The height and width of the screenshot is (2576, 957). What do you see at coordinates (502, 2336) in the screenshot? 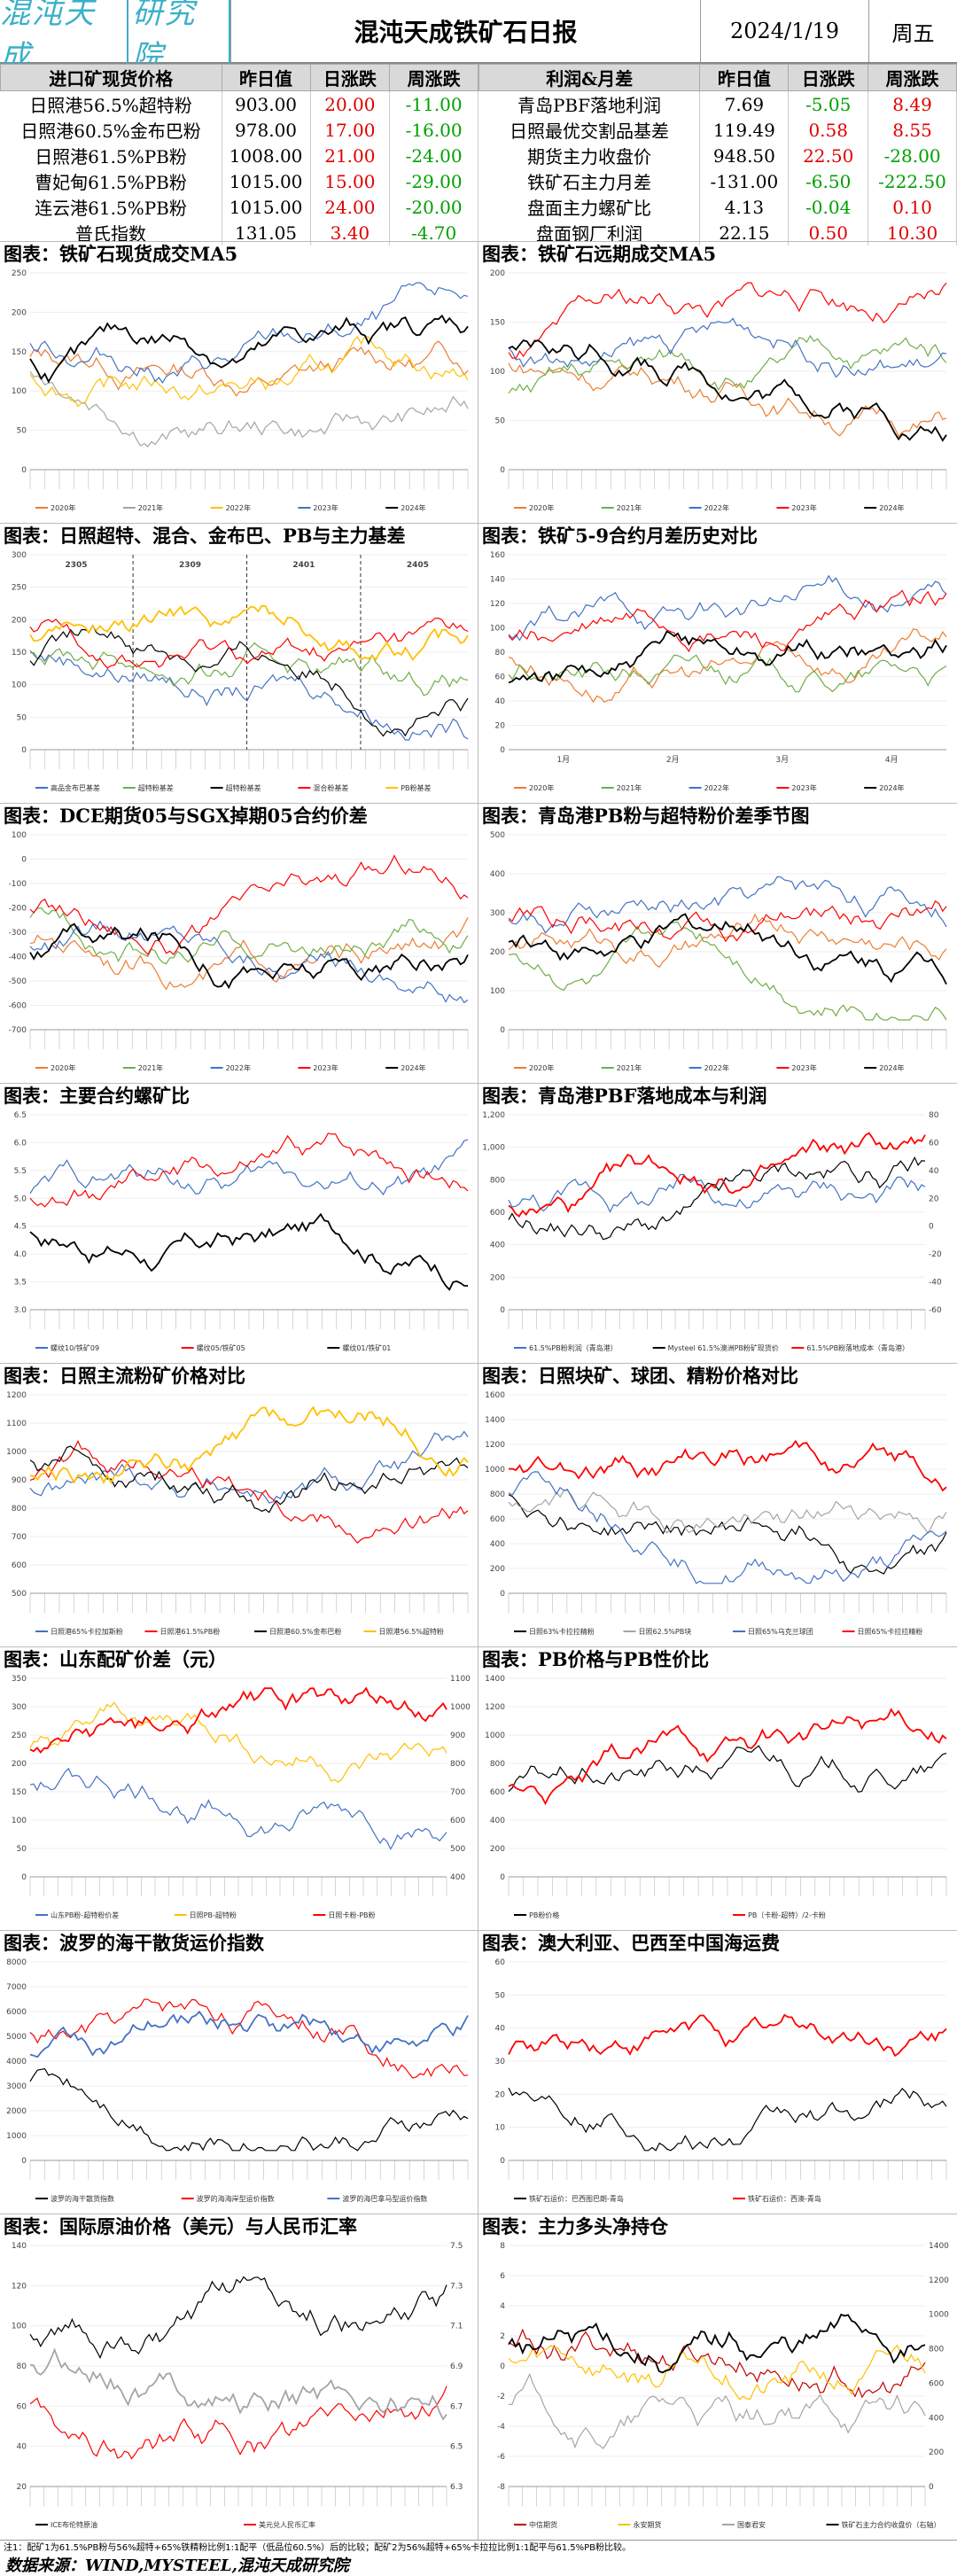
I see `y-tick-label: 2` at bounding box center [502, 2336].